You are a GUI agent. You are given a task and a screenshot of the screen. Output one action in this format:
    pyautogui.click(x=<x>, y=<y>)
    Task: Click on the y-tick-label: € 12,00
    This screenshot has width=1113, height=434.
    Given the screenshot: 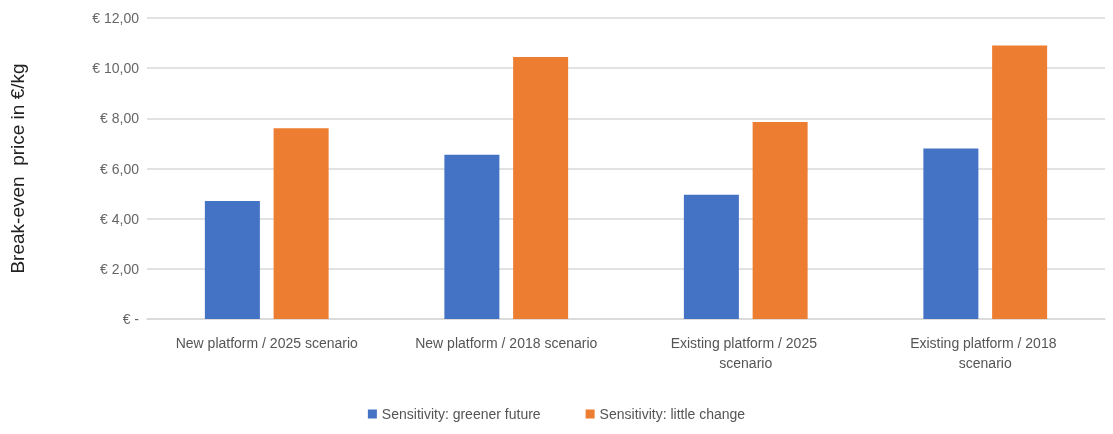 What is the action you would take?
    pyautogui.click(x=116, y=18)
    